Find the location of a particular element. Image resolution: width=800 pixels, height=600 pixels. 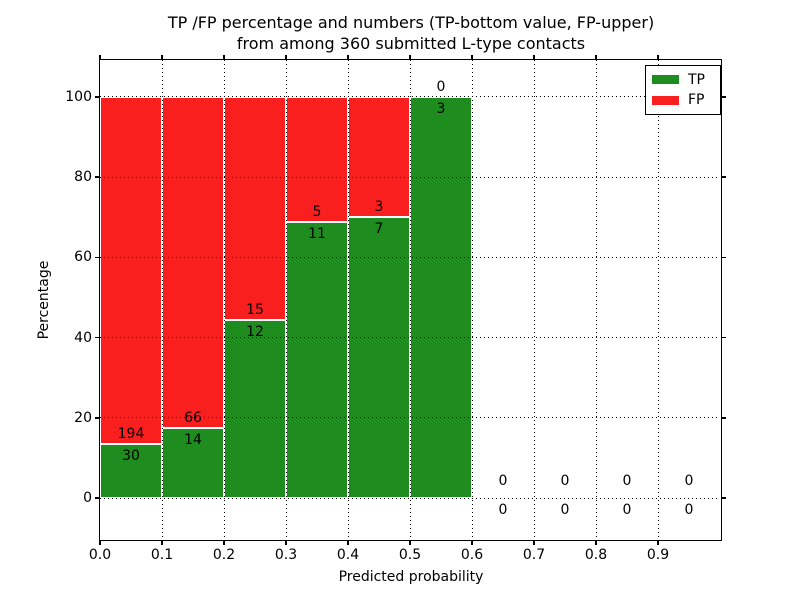

tp-count-label: 11 is located at coordinates (317, 234).